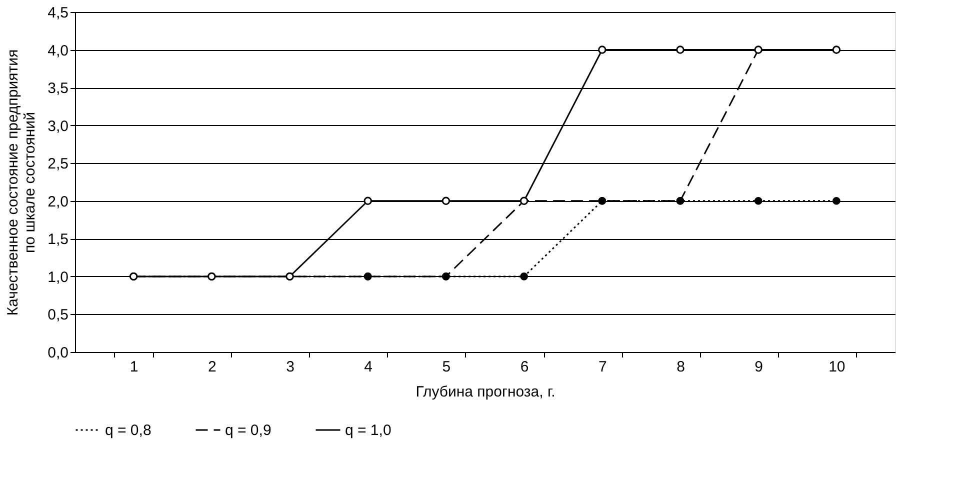 The image size is (967, 477). Describe the element at coordinates (58, 201) in the screenshot. I see `y-tick-label: 2,0` at that location.